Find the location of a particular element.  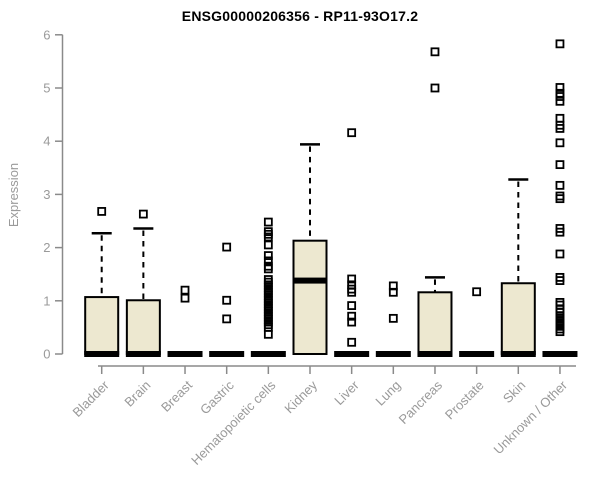

x-tick-label: Brain is located at coordinates (137, 394).